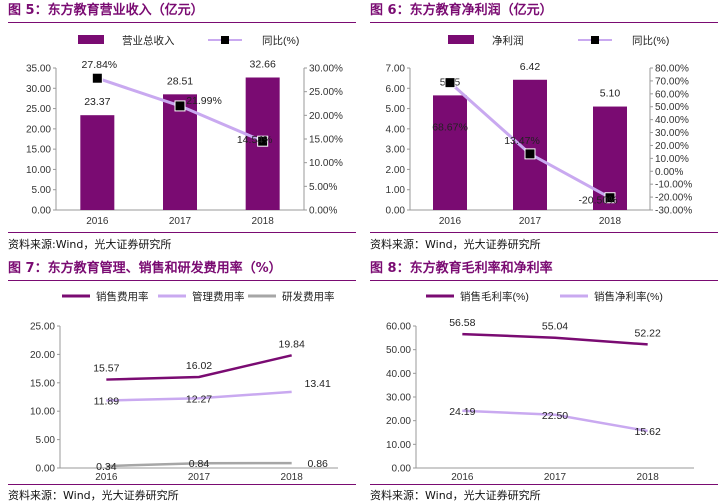 Image resolution: width=722 pixels, height=503 pixels. I want to click on y-tick-label-right: 5.00%, so click(323, 187).